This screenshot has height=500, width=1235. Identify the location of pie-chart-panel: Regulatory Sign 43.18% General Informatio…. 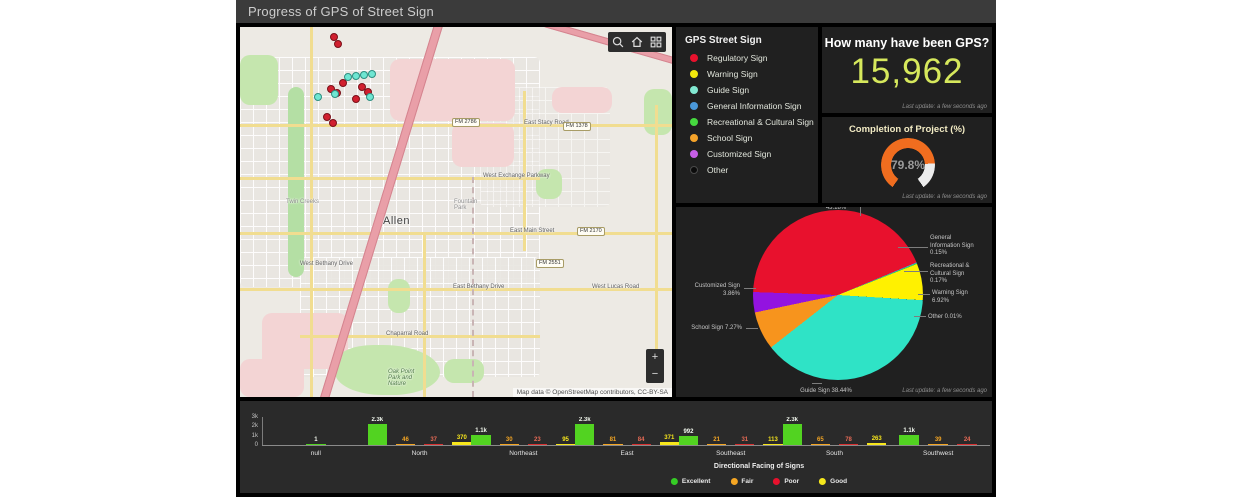
(834, 302).